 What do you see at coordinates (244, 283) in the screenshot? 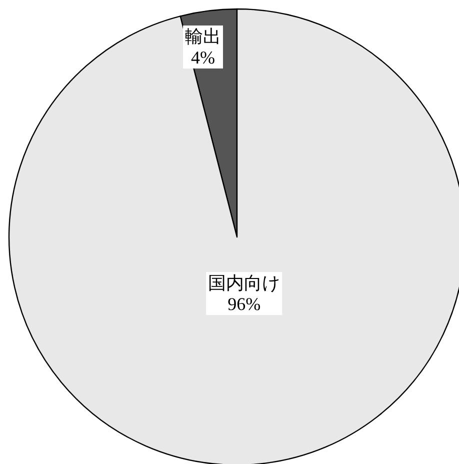
I see `slice-label: 国内向け` at bounding box center [244, 283].